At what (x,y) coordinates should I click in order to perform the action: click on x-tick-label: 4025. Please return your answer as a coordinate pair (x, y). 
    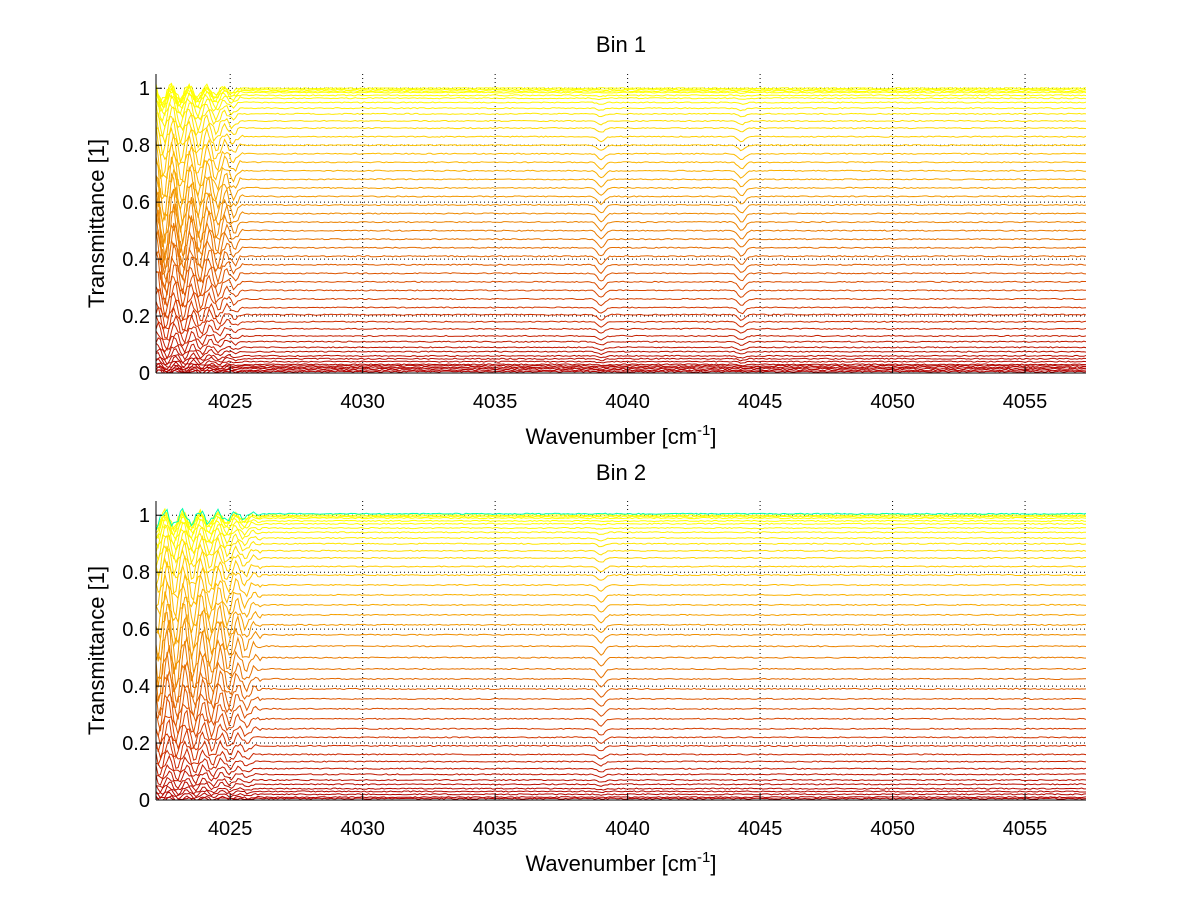
    Looking at the image, I should click on (230, 402).